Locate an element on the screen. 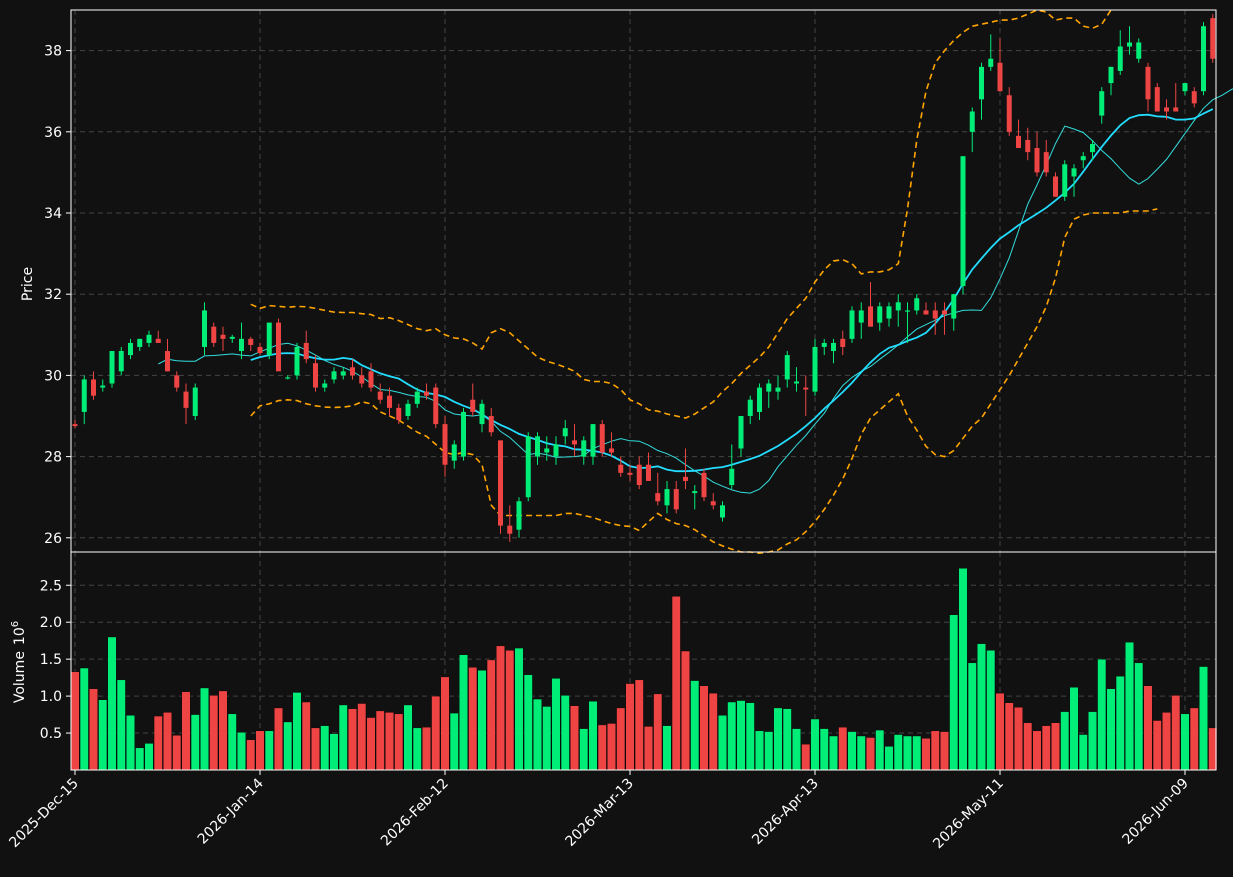 The width and height of the screenshot is (1233, 877). volume-exponent: 6 is located at coordinates (15, 624).